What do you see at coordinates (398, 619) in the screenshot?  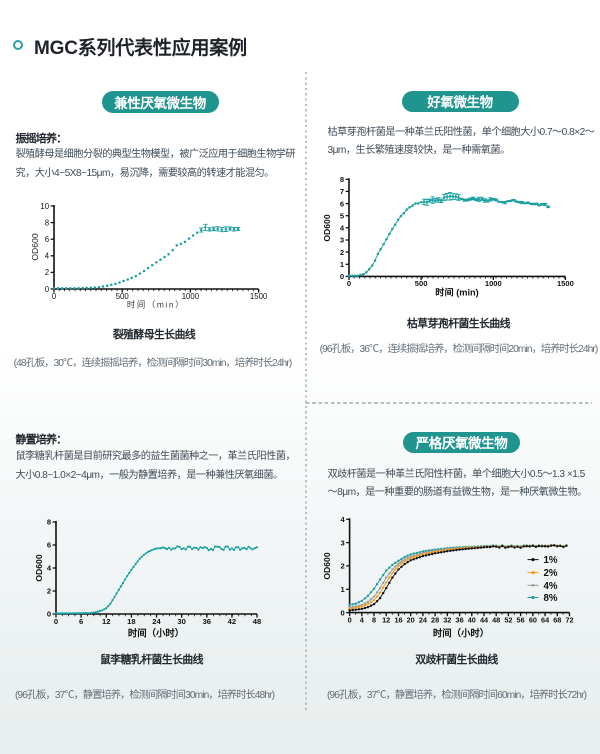 I see `svg-text: 16` at bounding box center [398, 619].